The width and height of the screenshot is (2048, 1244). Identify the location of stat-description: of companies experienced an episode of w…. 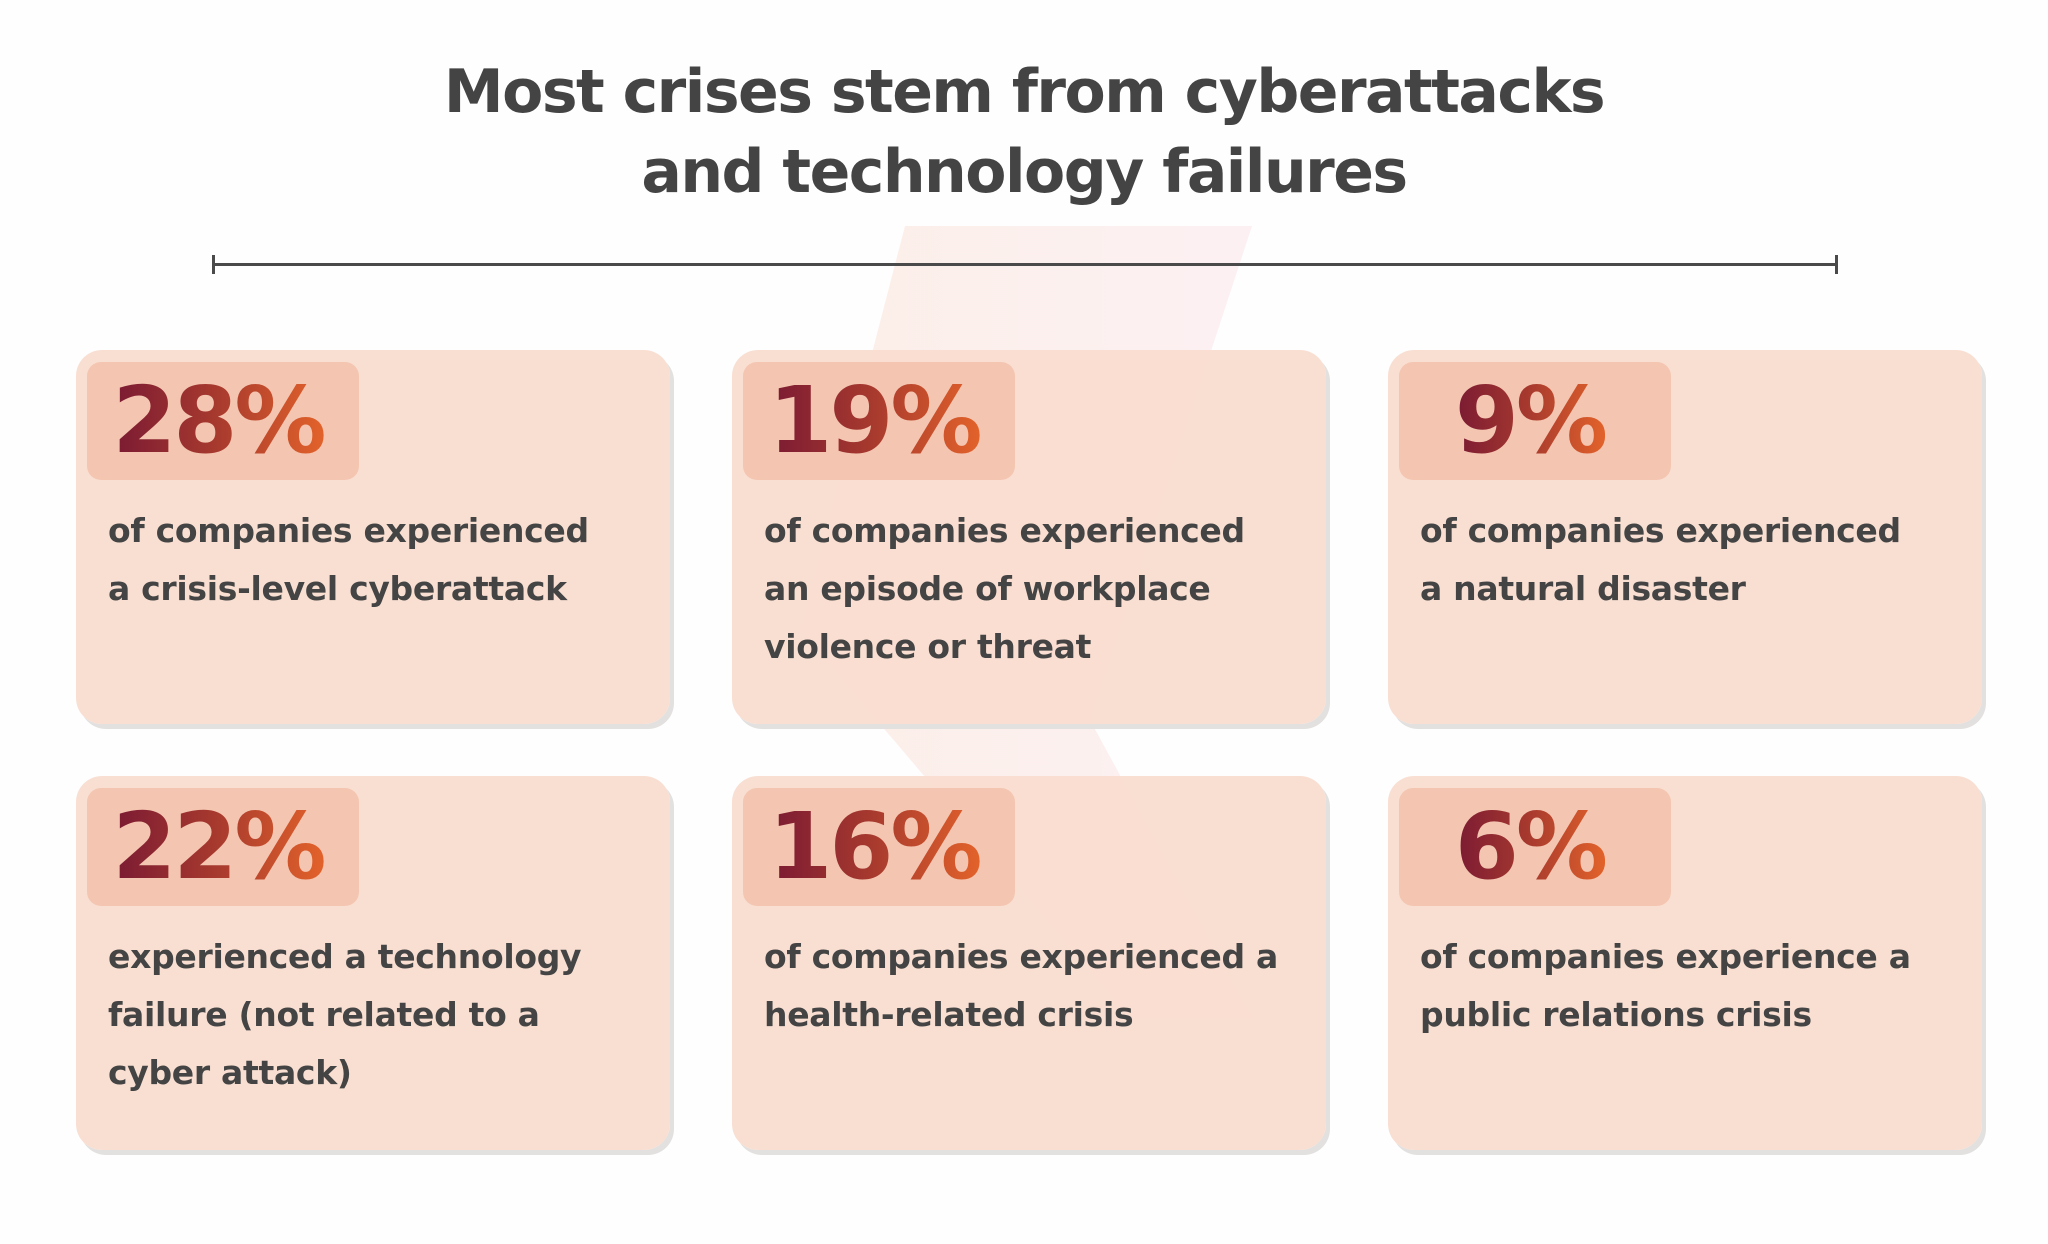
(1034, 589).